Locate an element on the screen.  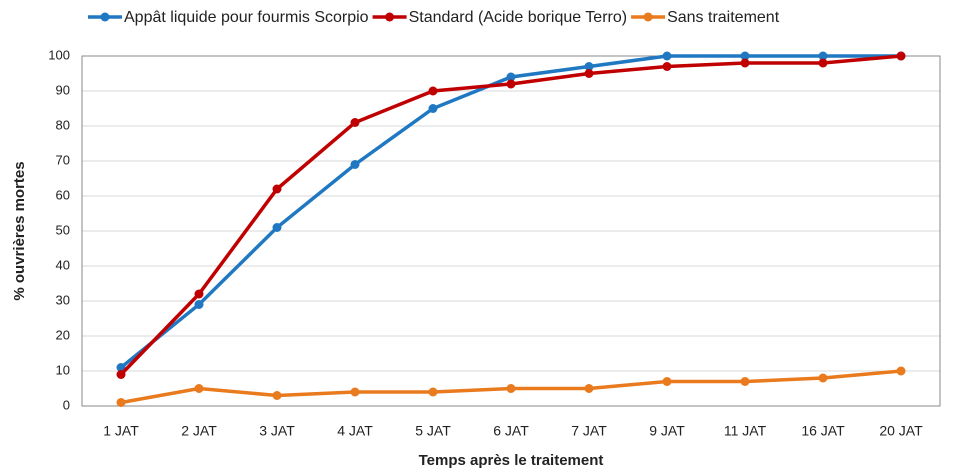
x-tick-label: 2 JAT is located at coordinates (199, 431).